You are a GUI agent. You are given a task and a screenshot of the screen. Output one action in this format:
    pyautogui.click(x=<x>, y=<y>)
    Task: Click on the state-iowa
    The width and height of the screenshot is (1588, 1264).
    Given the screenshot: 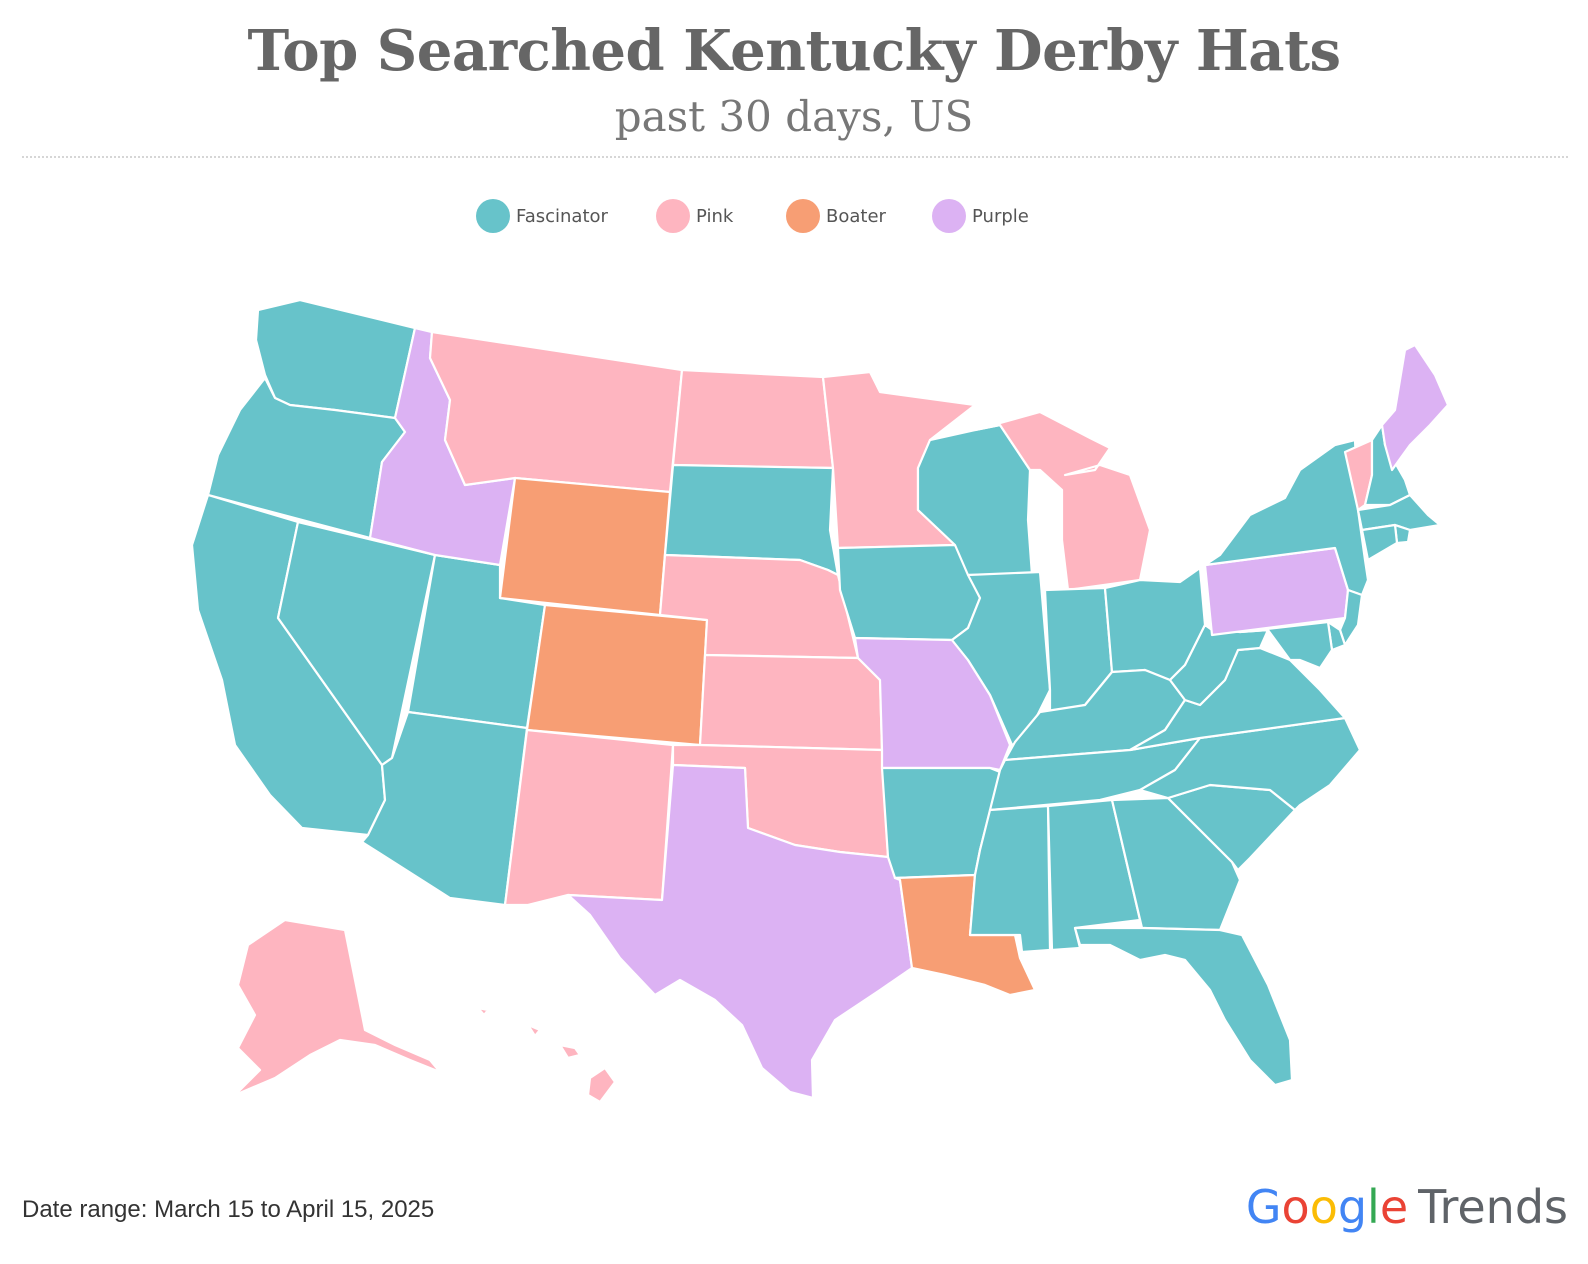 What is the action you would take?
    pyautogui.click(x=909, y=592)
    